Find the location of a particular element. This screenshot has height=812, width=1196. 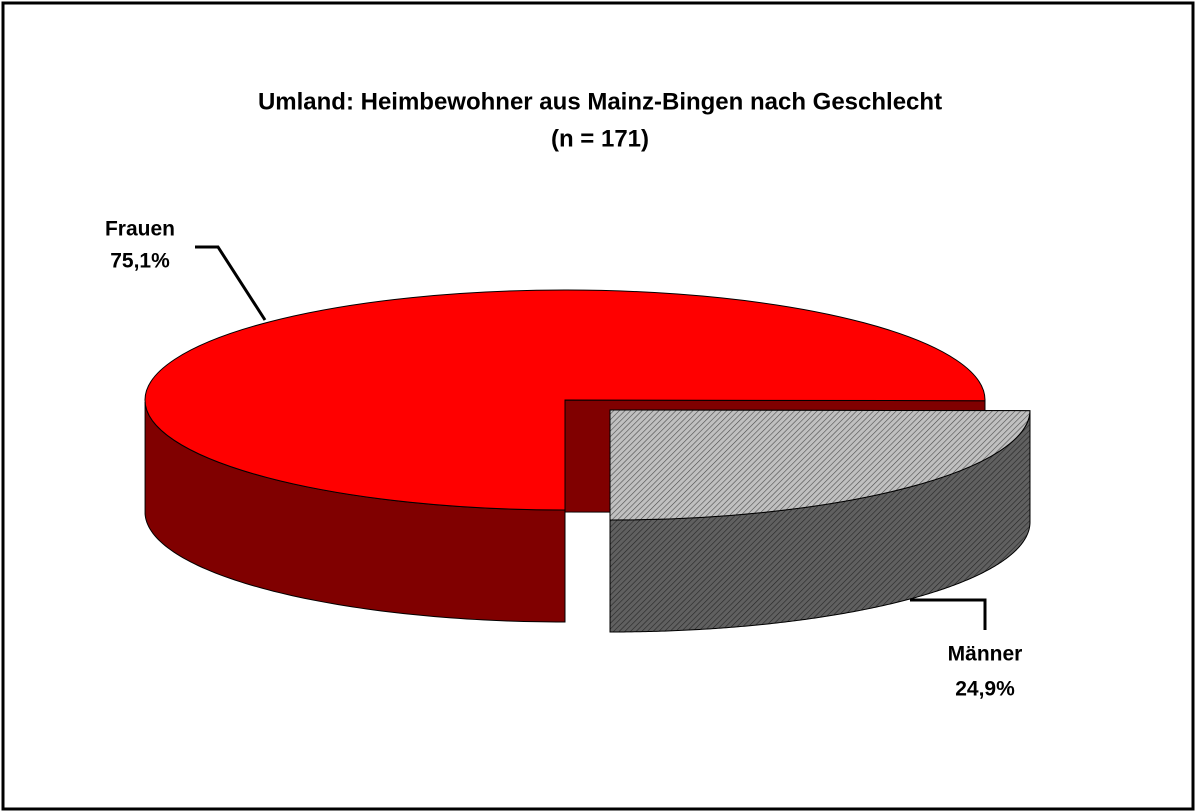

slice-value-label: 75,1% is located at coordinates (140, 261).